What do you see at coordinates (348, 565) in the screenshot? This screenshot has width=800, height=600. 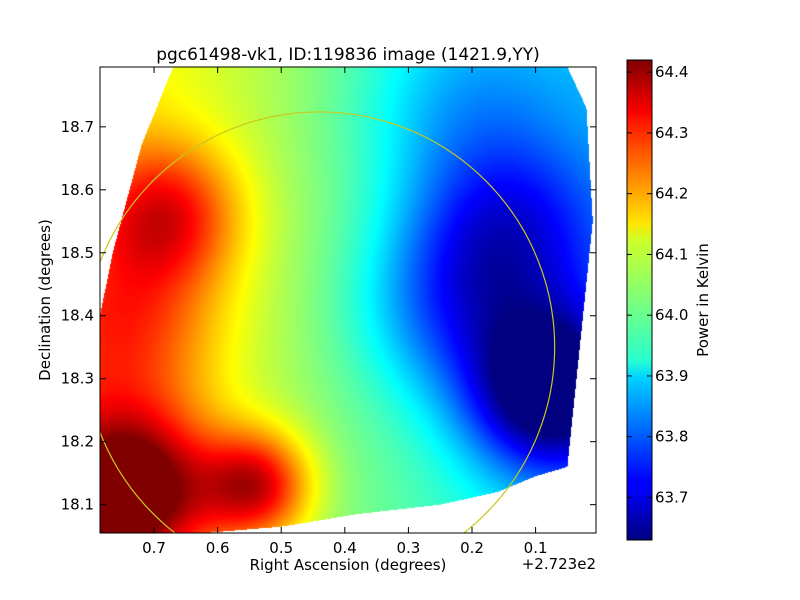 I see `x-axis-label: Right Ascension (degrees)` at bounding box center [348, 565].